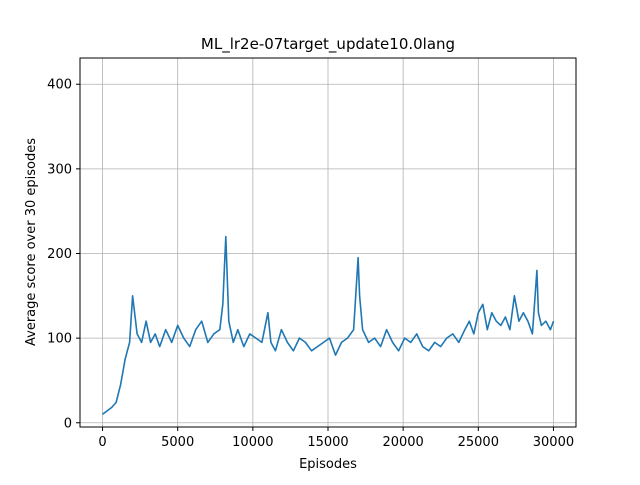 The image size is (640, 485). Describe the element at coordinates (59, 254) in the screenshot. I see `y-tick-label: 200` at that location.